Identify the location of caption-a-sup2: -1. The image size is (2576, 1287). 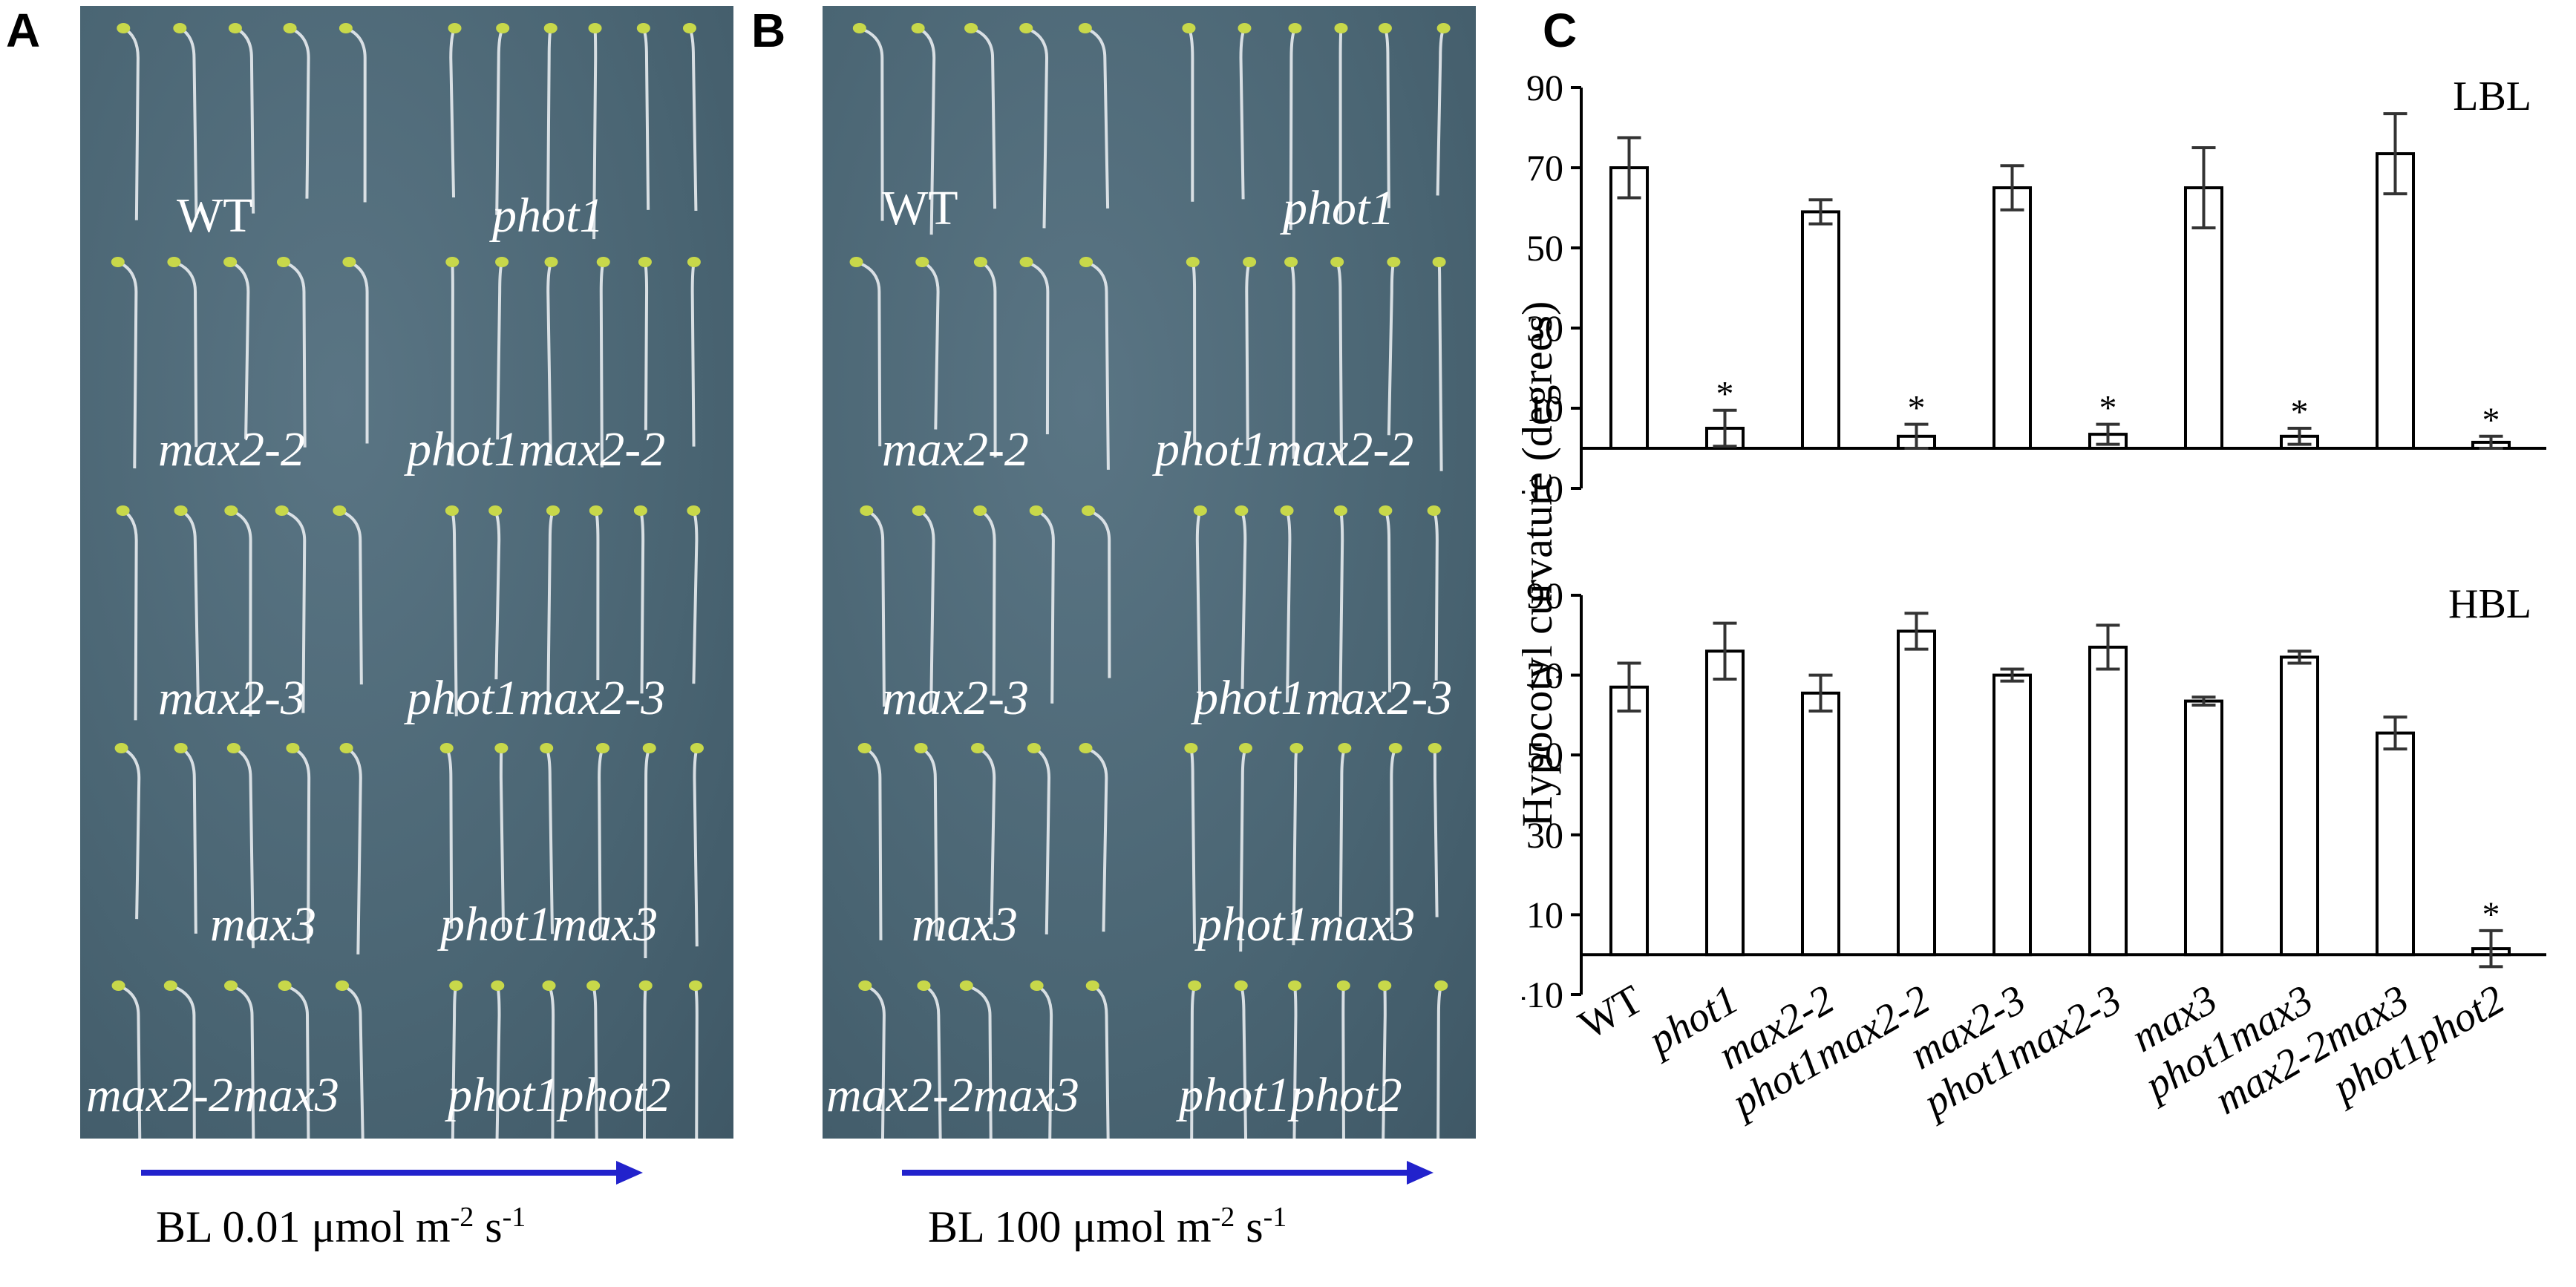
(514, 1217).